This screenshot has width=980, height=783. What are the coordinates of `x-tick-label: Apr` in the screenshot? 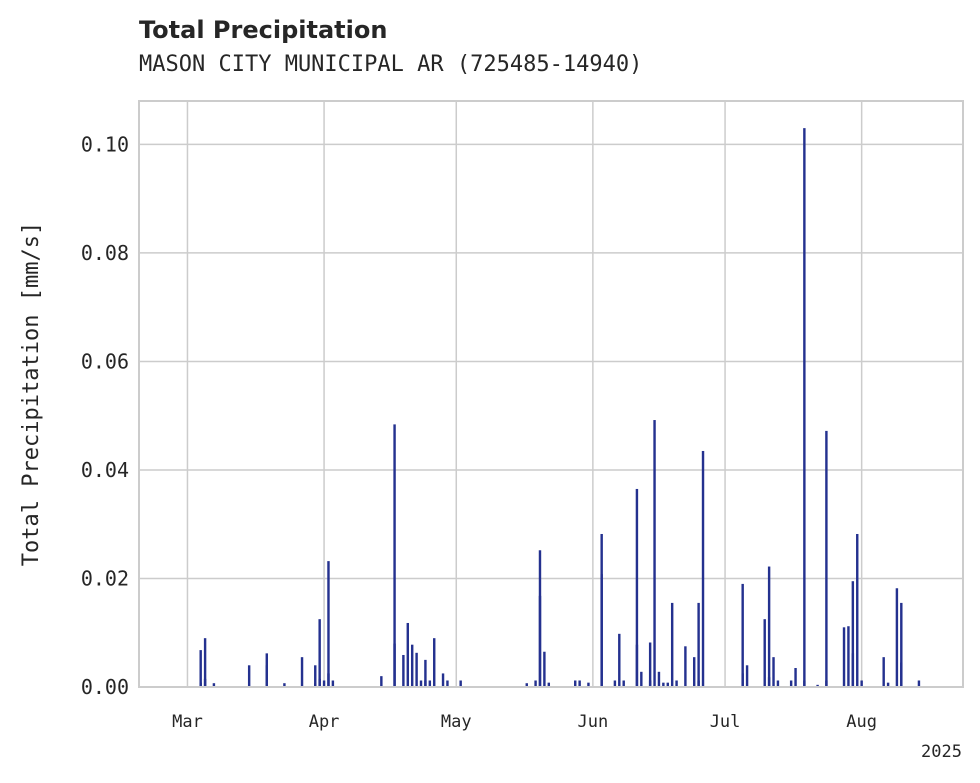 It's located at (324, 722).